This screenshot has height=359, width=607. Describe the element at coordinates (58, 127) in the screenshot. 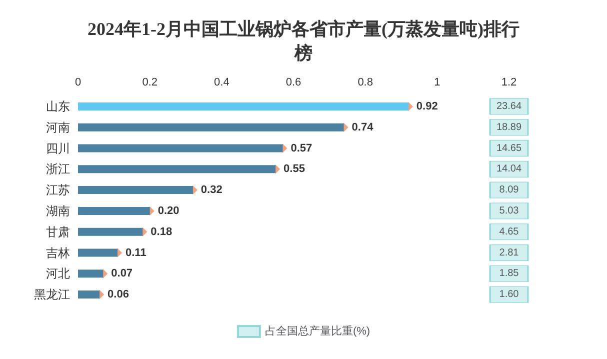

I see `y-tick-label: 河南` at that location.